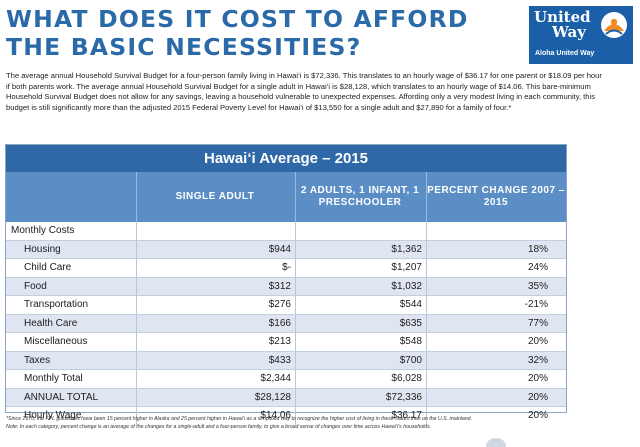  I want to click on family-value: $1,032, so click(360, 286).